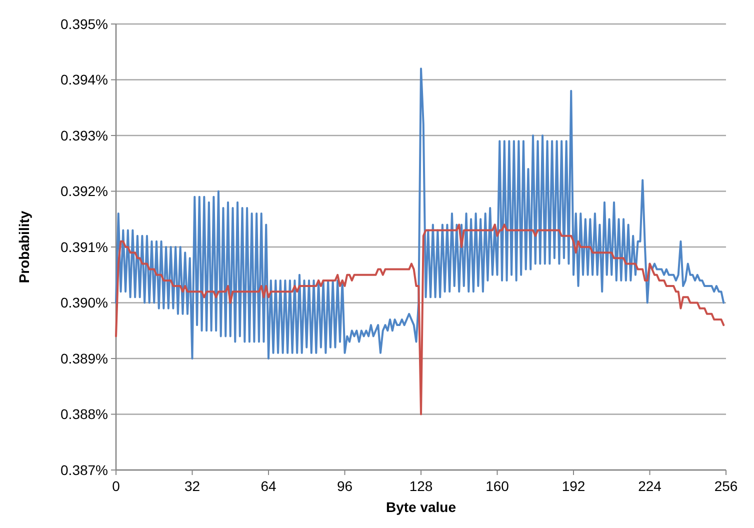 The image size is (754, 528). Describe the element at coordinates (84, 24) in the screenshot. I see `y-tick-label: 0.395%` at that location.